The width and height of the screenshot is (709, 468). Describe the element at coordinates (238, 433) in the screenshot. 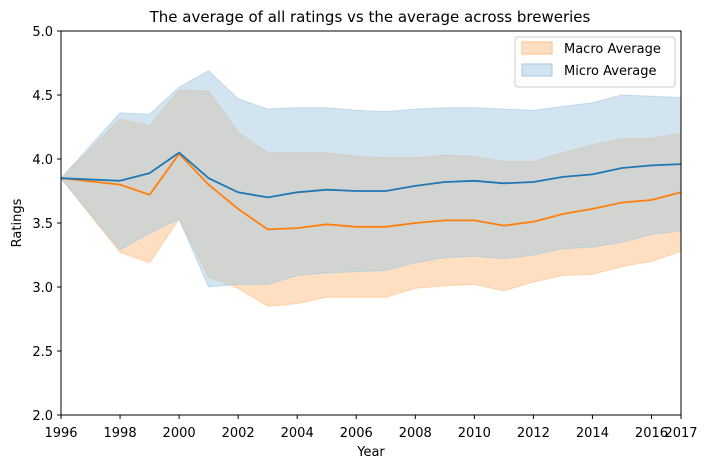

I see `x-tick-label: 2002` at that location.